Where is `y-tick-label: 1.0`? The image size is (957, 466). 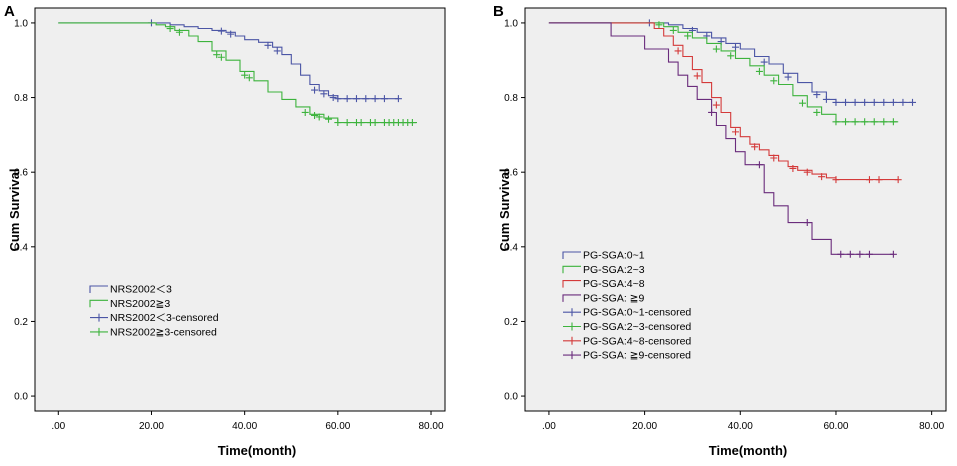 y-tick-label: 1.0 is located at coordinates (21, 23).